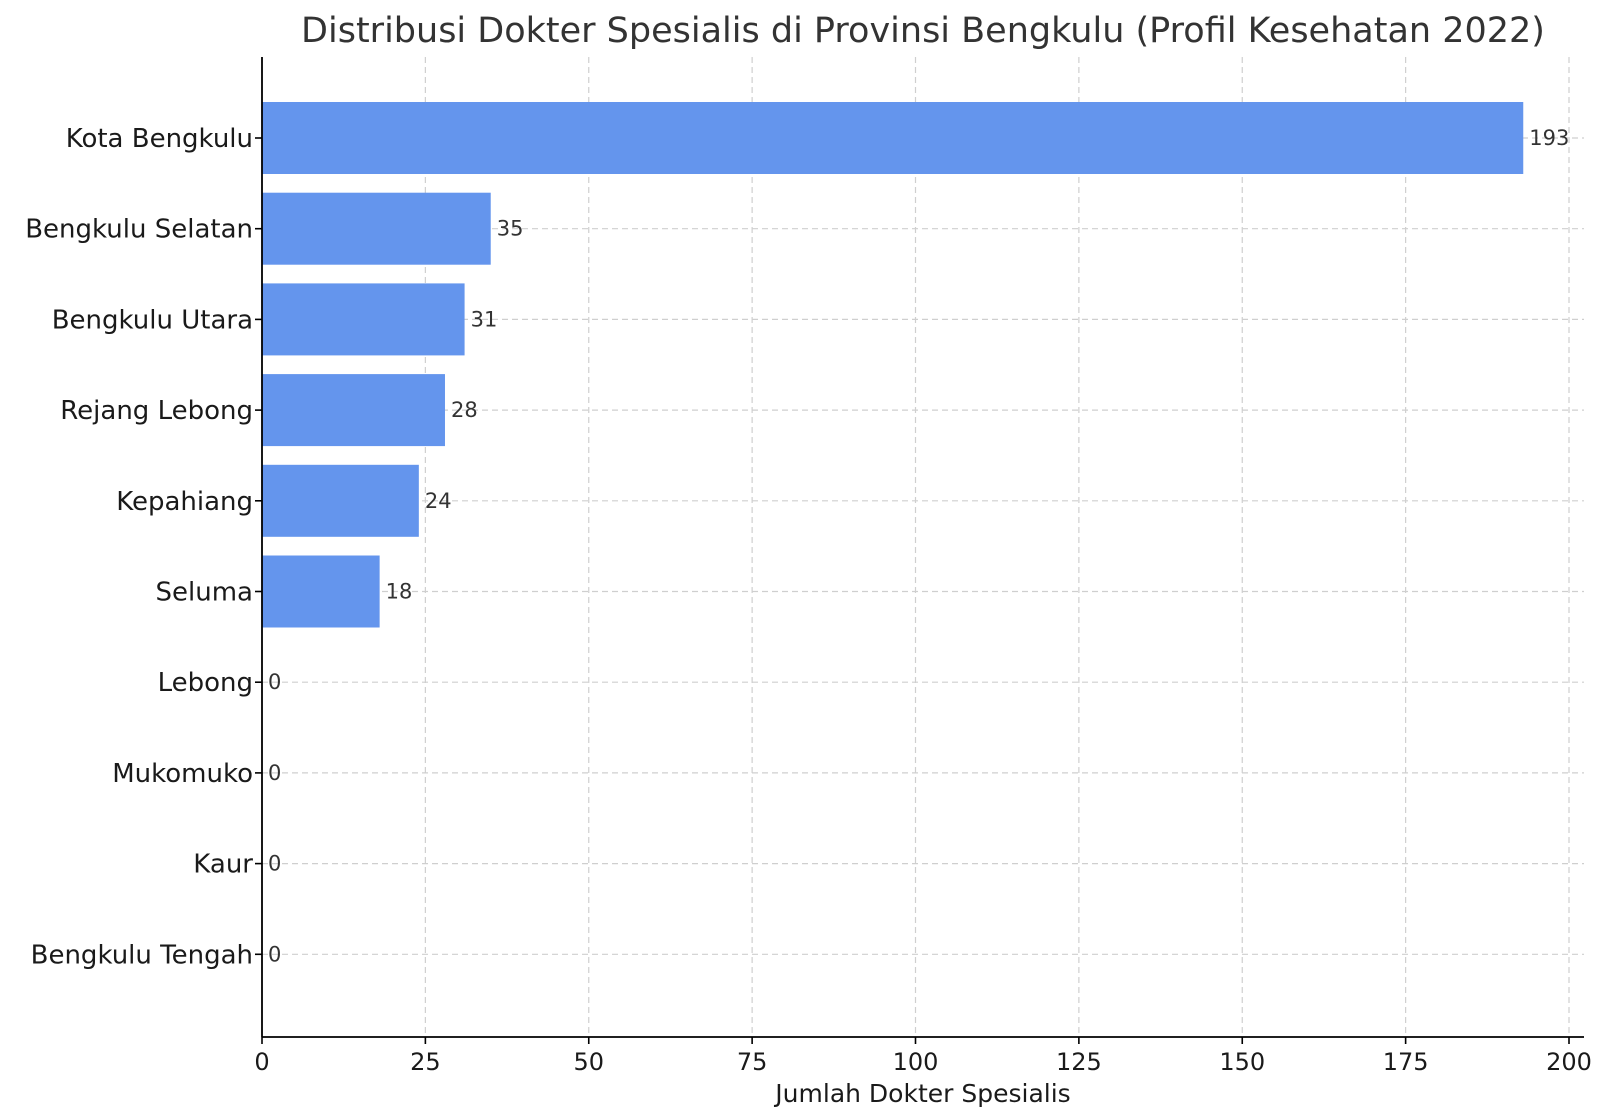 This screenshot has height=1116, width=1600. Describe the element at coordinates (139, 230) in the screenshot. I see `category-label: Bengkulu Selatan` at that location.